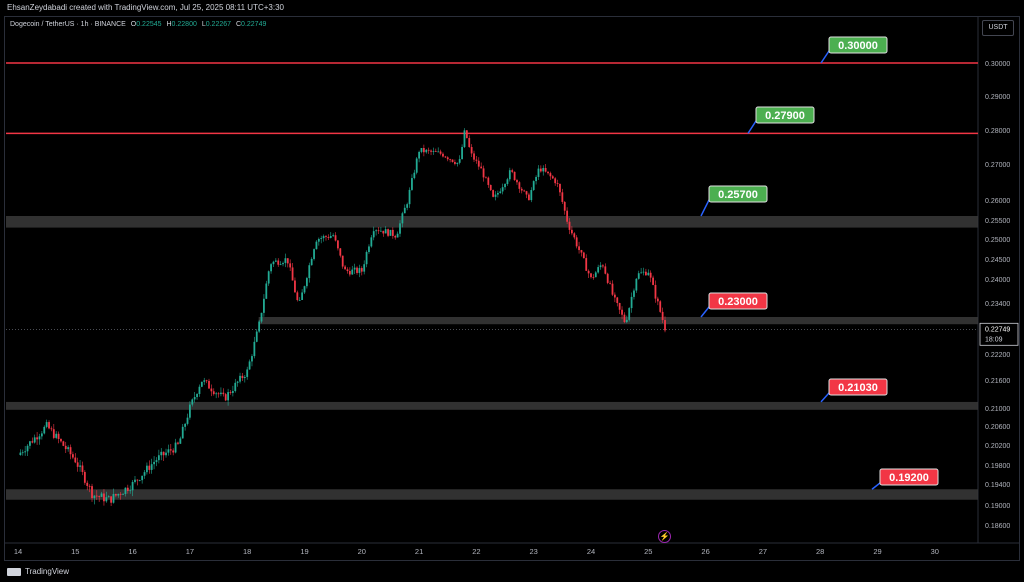  Describe the element at coordinates (664, 536) in the screenshot. I see `lightning-icon: ⚡` at that location.